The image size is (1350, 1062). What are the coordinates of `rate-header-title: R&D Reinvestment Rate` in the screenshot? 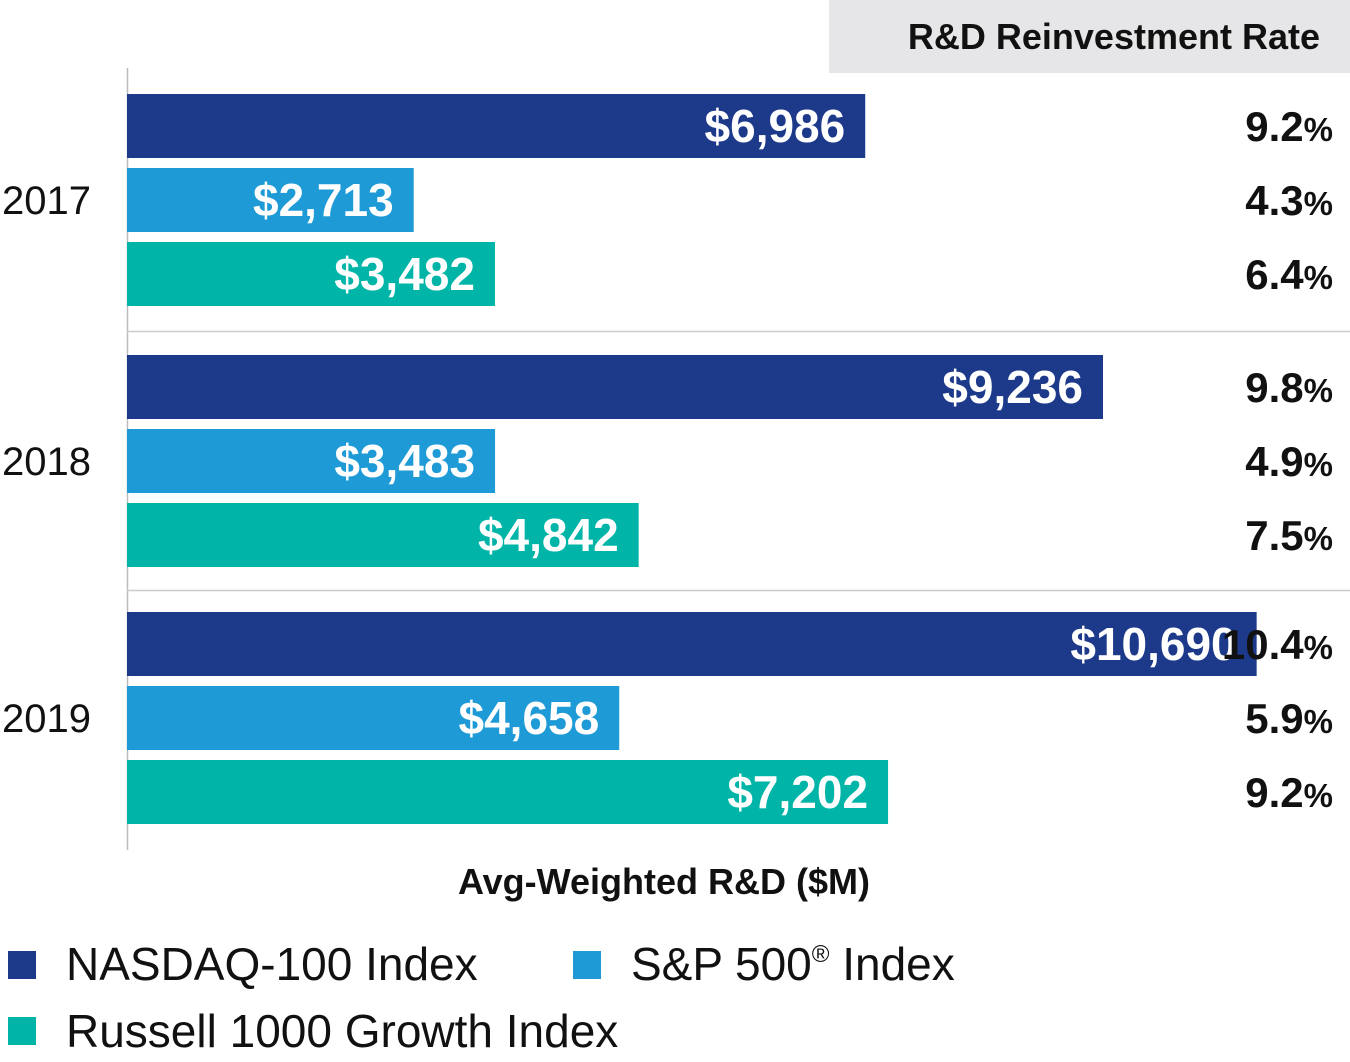 It's located at (1114, 36).